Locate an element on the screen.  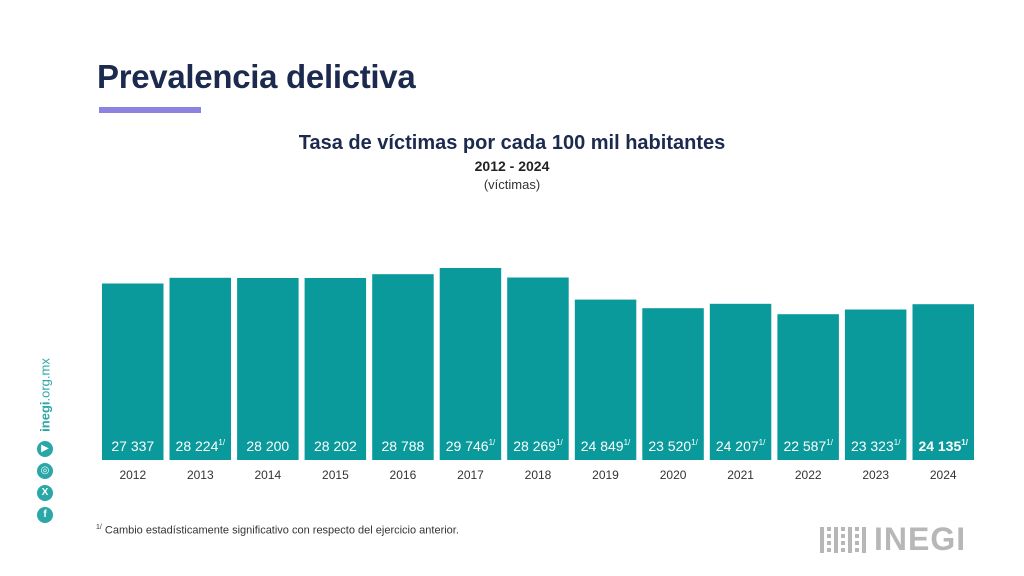
x-tick-label: 2020 is located at coordinates (673, 475).